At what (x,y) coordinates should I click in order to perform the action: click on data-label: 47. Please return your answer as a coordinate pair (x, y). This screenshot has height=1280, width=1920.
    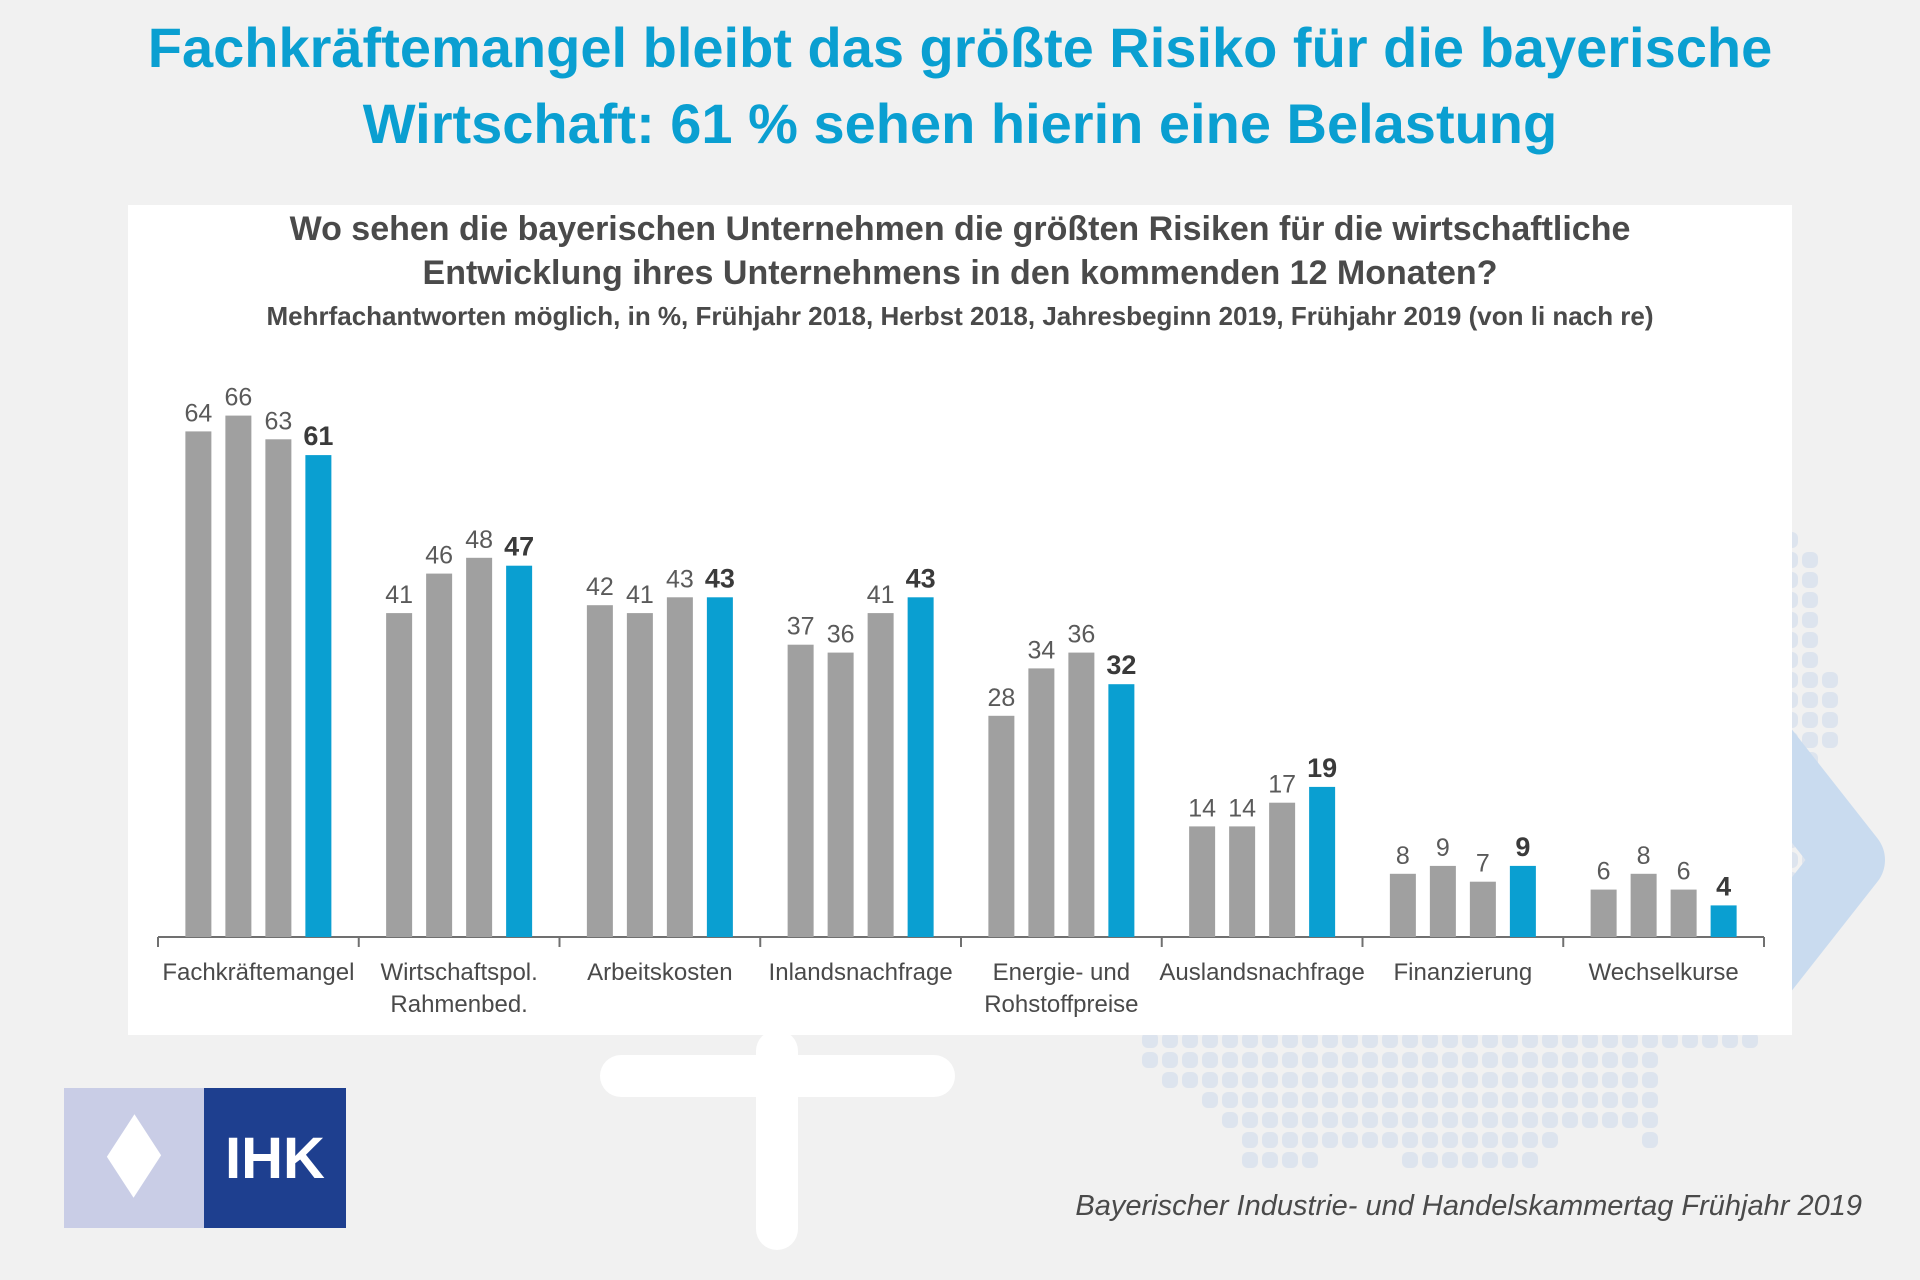
    Looking at the image, I should click on (519, 547).